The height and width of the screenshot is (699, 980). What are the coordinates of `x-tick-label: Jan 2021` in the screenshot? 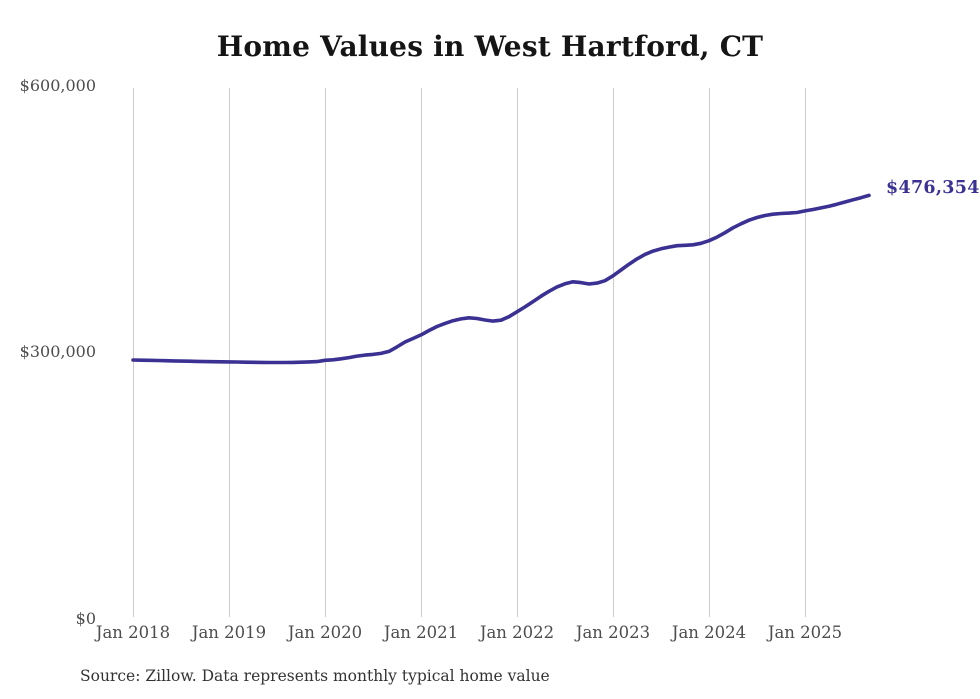 It's located at (421, 632).